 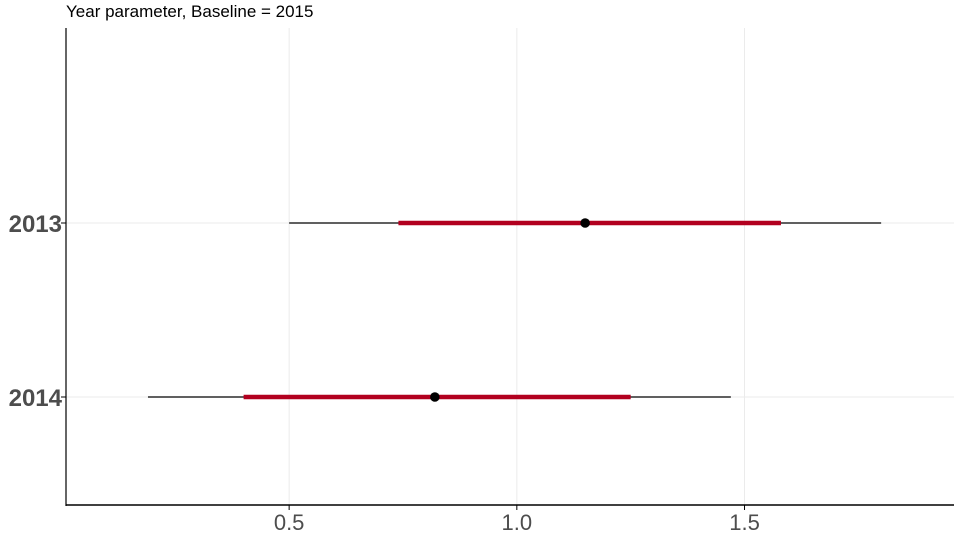 I want to click on estimate-point-2013, so click(x=585, y=223).